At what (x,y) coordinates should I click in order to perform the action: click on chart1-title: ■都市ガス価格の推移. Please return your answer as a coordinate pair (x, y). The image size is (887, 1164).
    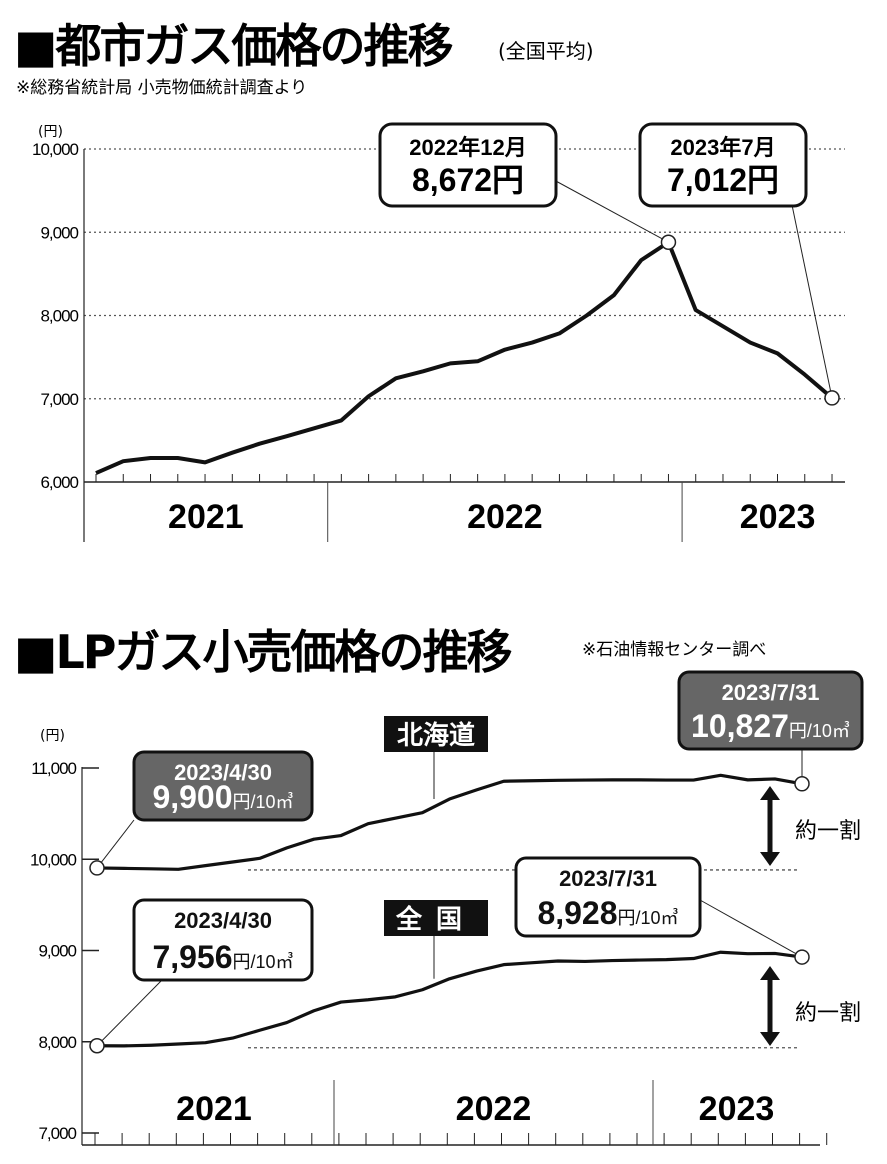
    Looking at the image, I should click on (233, 46).